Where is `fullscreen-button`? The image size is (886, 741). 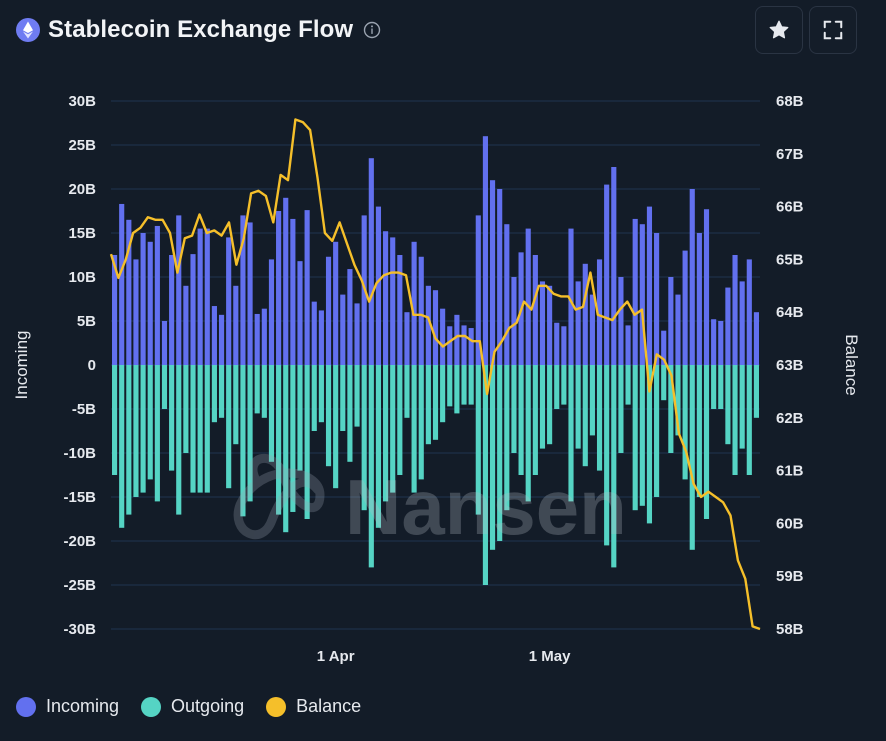
fullscreen-button is located at coordinates (833, 30).